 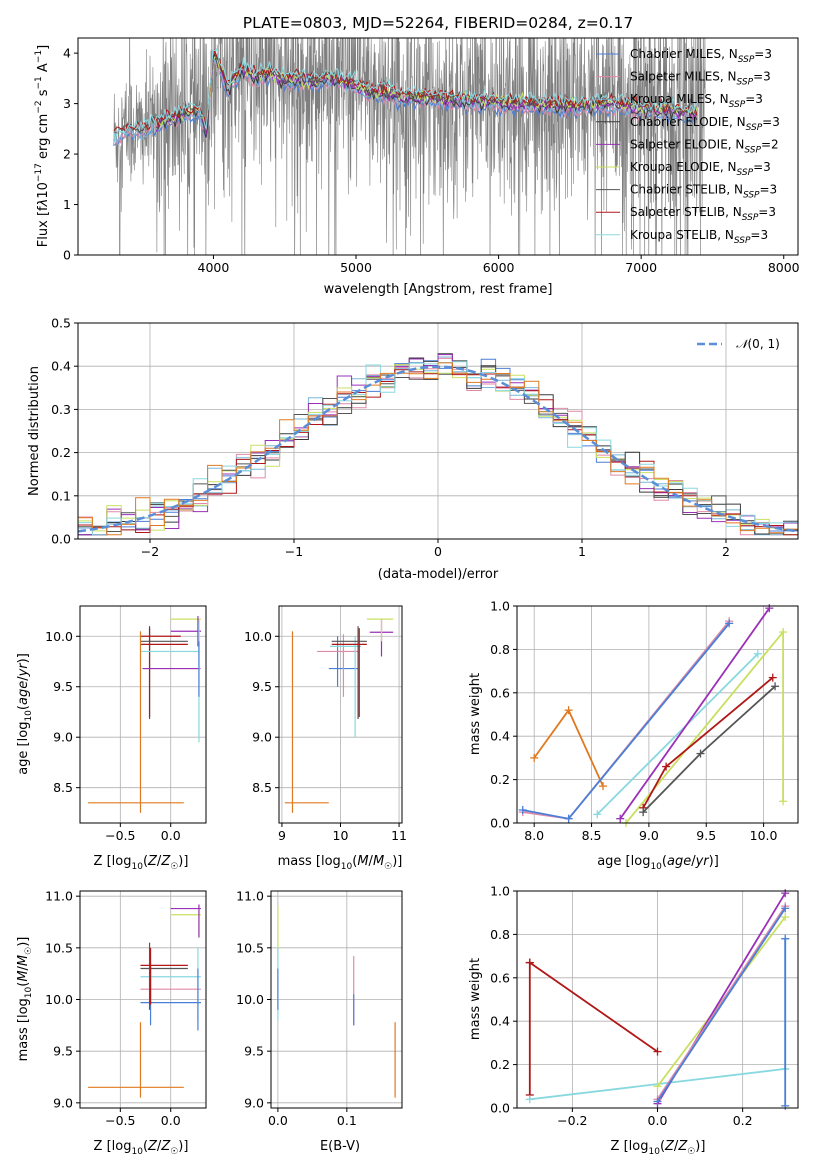 What do you see at coordinates (67, 53) in the screenshot?
I see `y-tick-label: 4` at bounding box center [67, 53].